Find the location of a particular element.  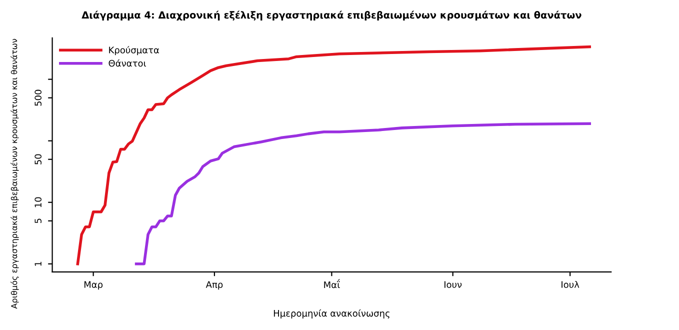

y-axis-title: Αριθμός εργαστηριακά επιβεβαιωμένων κρουσμάτων και θανάτων is located at coordinates (14, 173).